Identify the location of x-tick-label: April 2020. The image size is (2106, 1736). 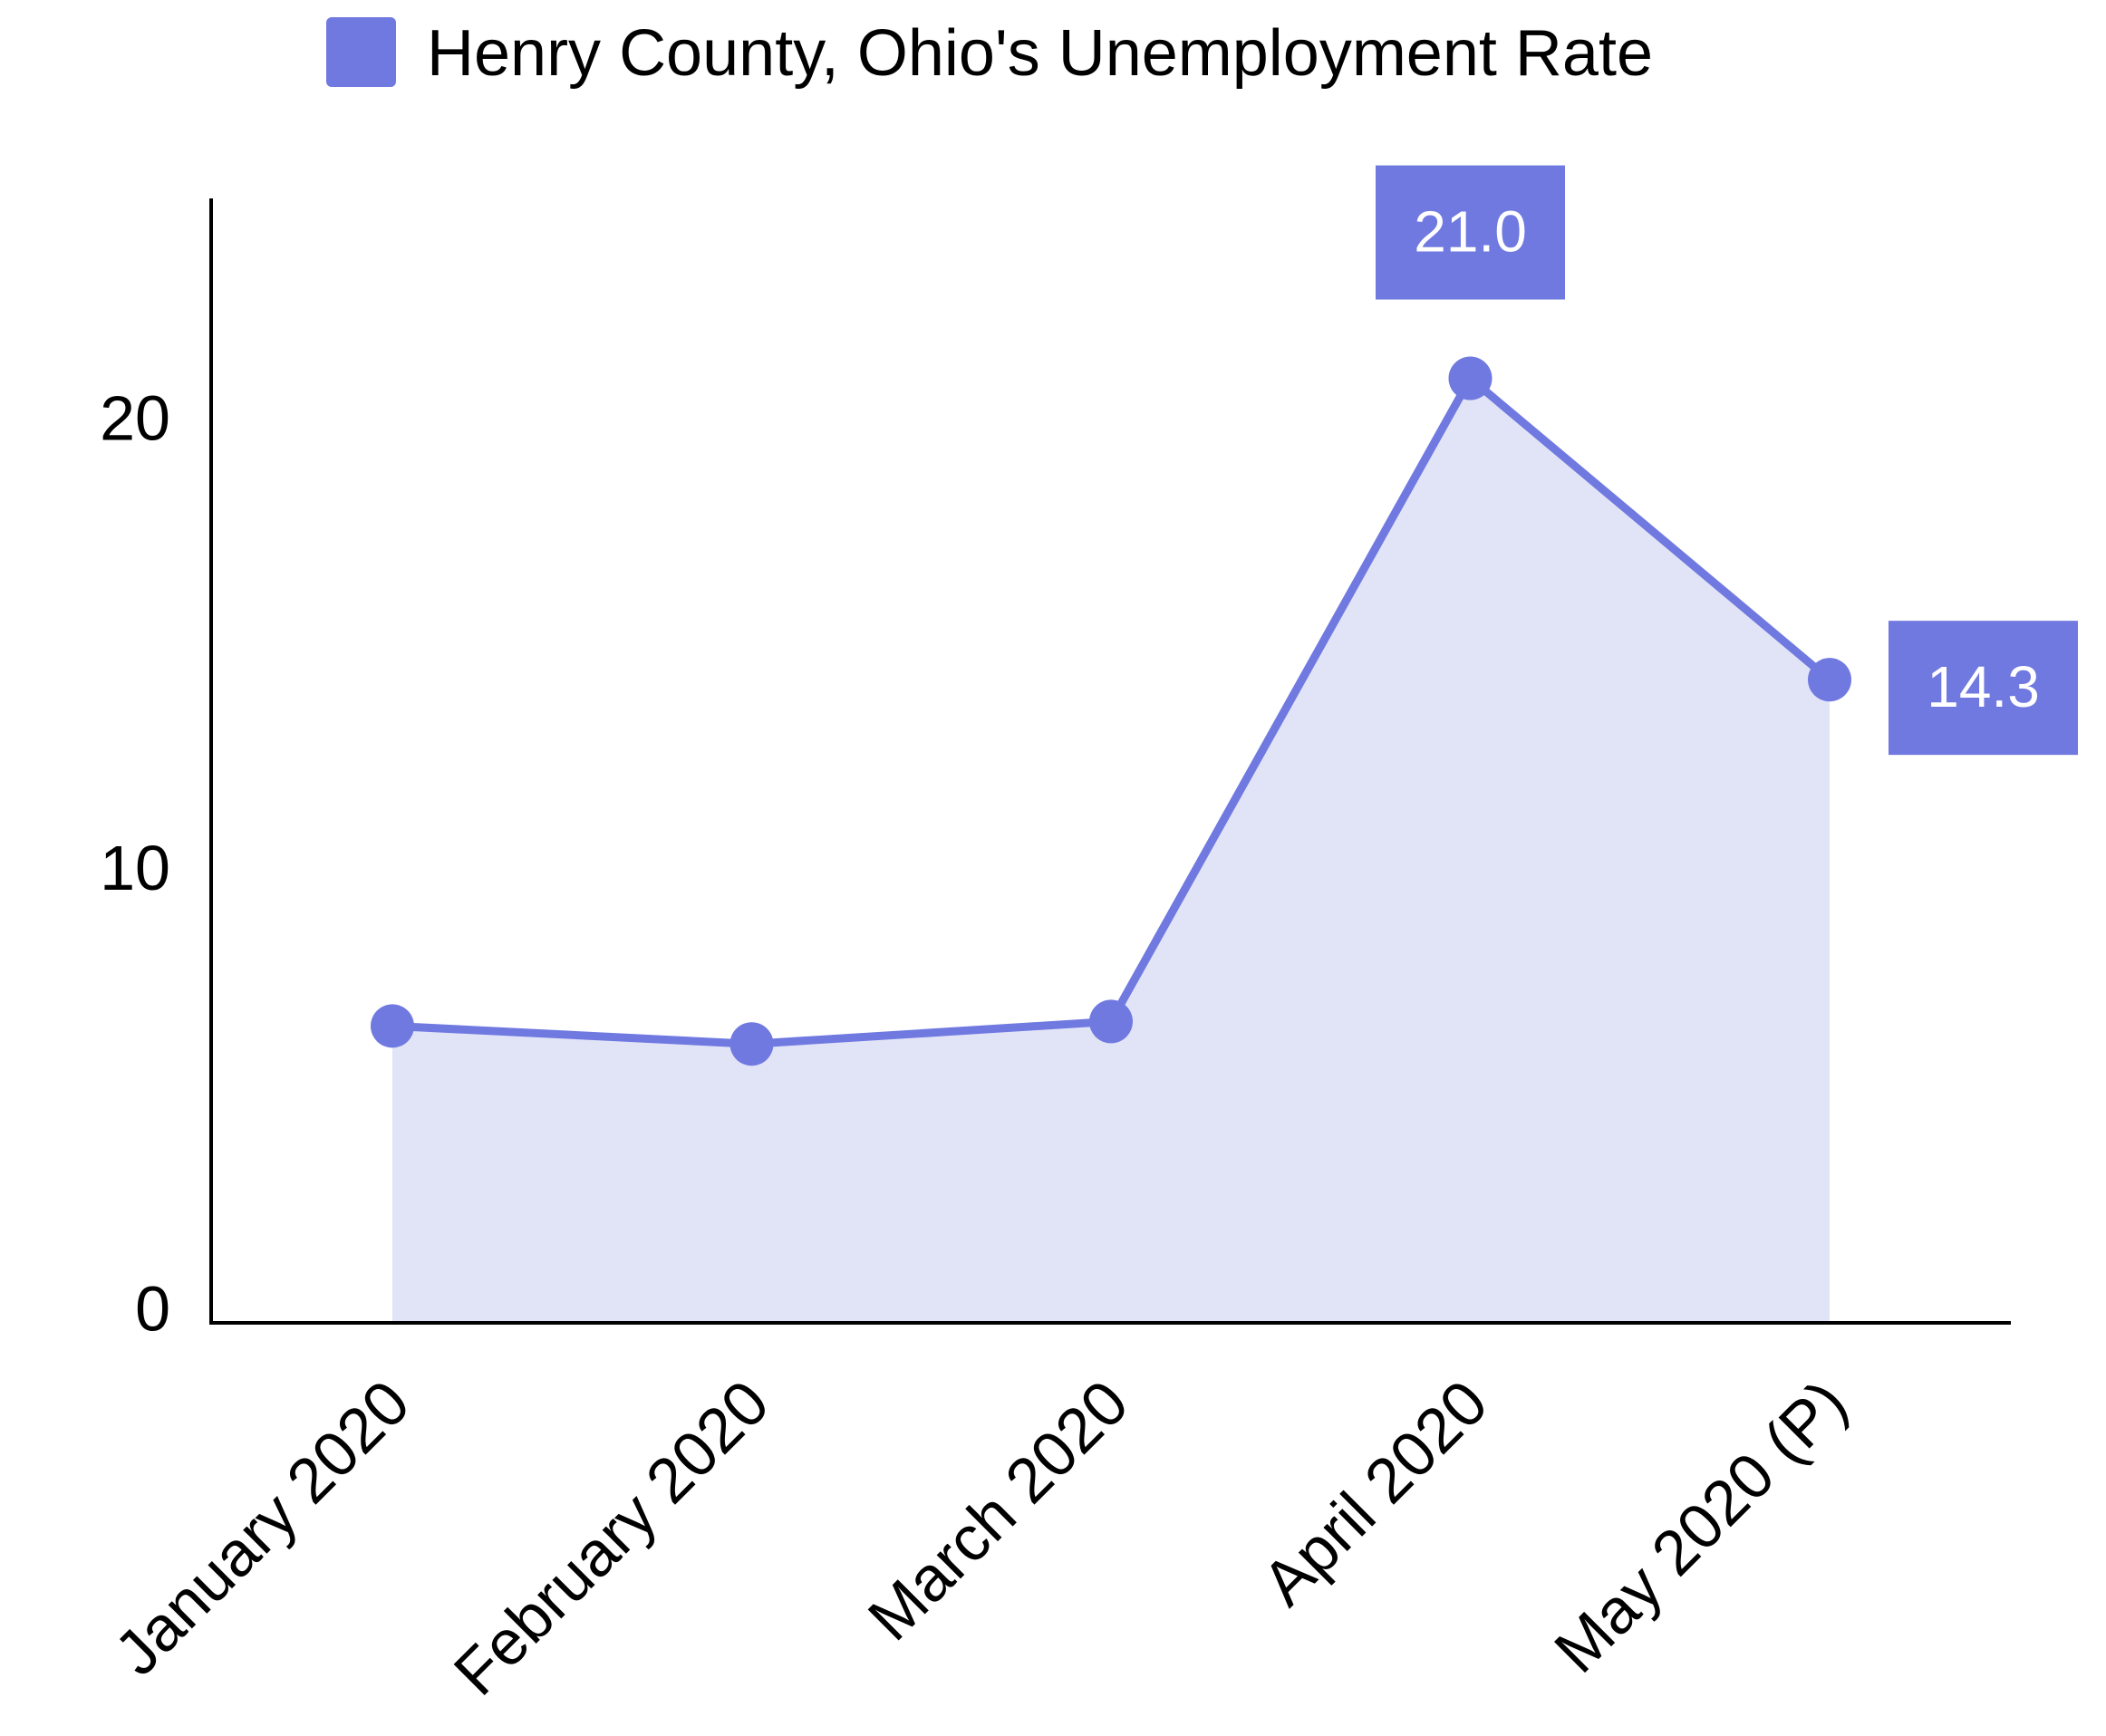
(1375, 1493).